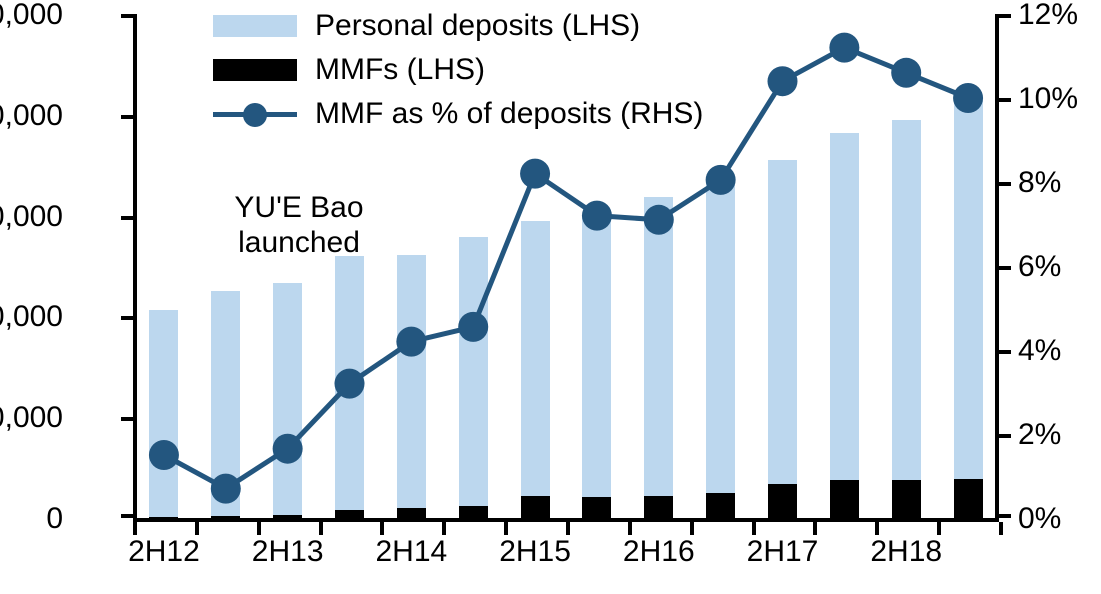 The image size is (1101, 594). I want to click on x-axis-tick-label: 2H16, so click(658, 551).